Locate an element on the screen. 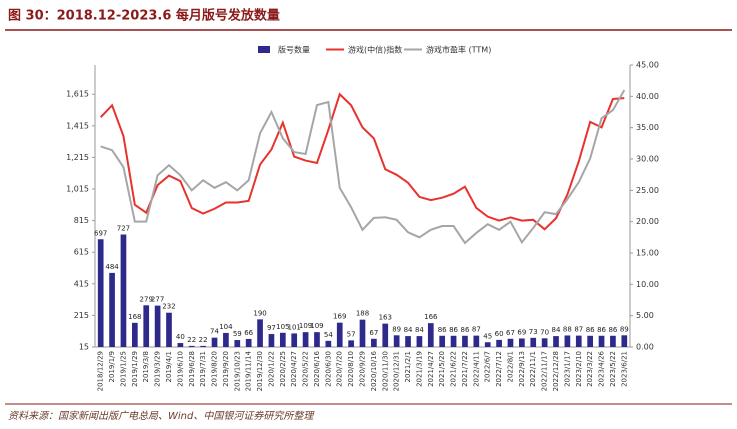 This screenshot has height=429, width=737. source: 资料来源：国家新闻出版广电总局、Wind、中国银河证券研究所整理 is located at coordinates (161, 416).